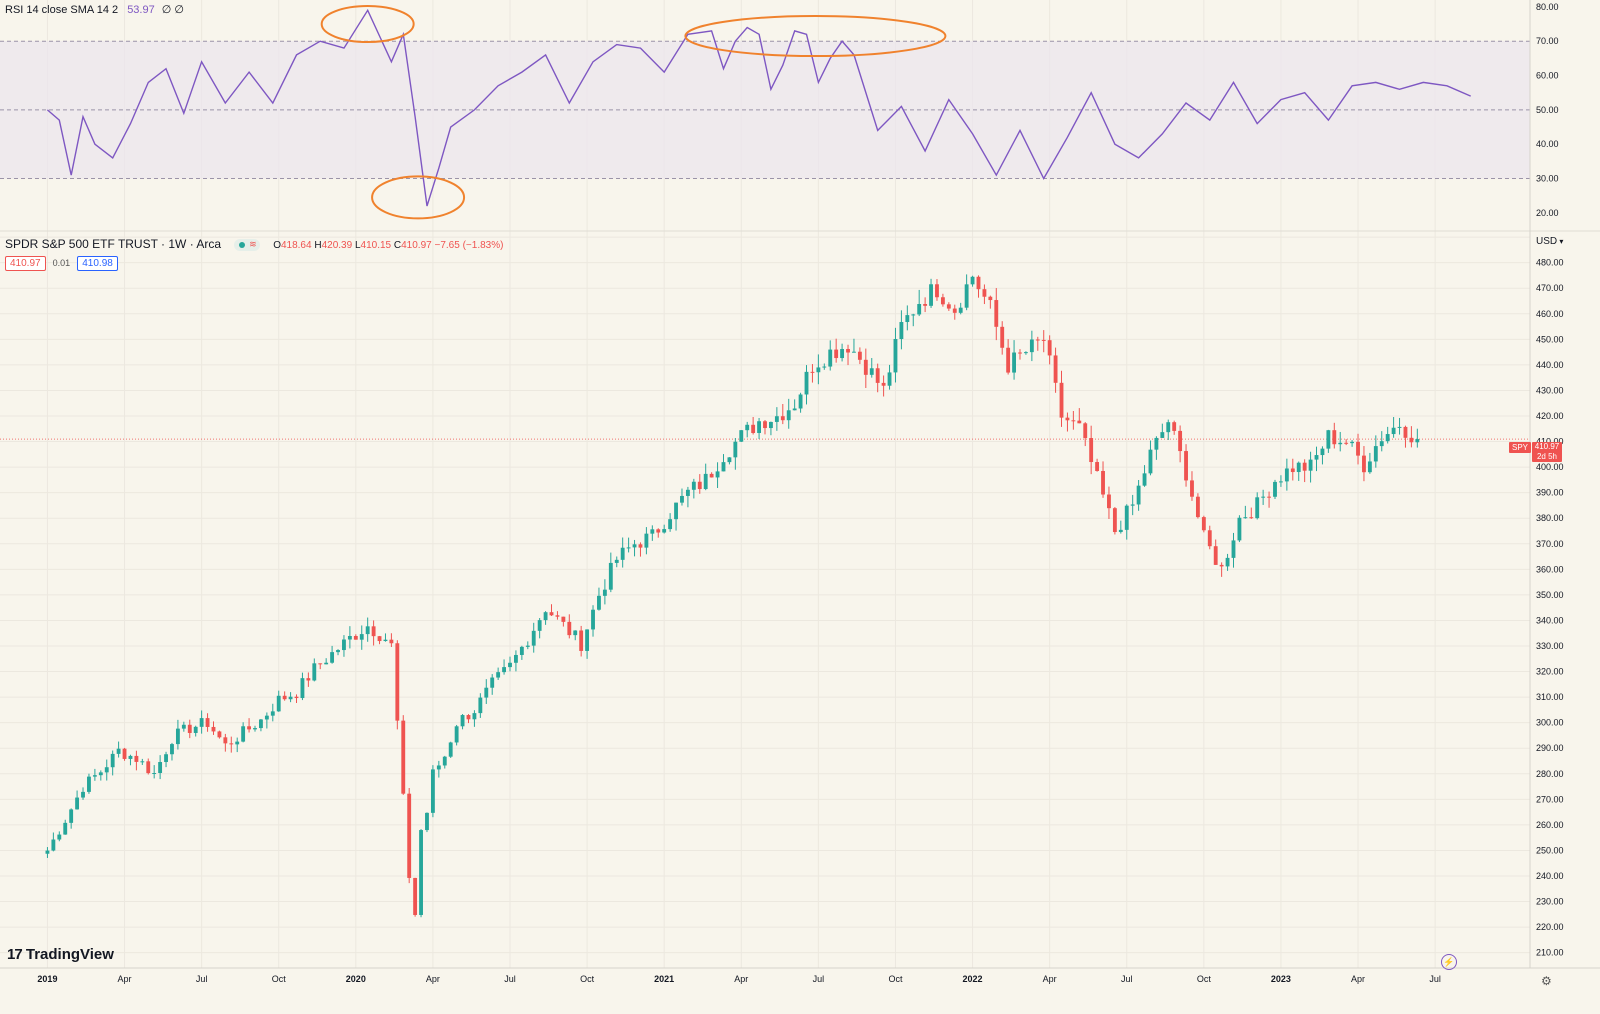 This screenshot has height=1014, width=1600. I want to click on price-tick-label: 420.00, so click(1550, 416).